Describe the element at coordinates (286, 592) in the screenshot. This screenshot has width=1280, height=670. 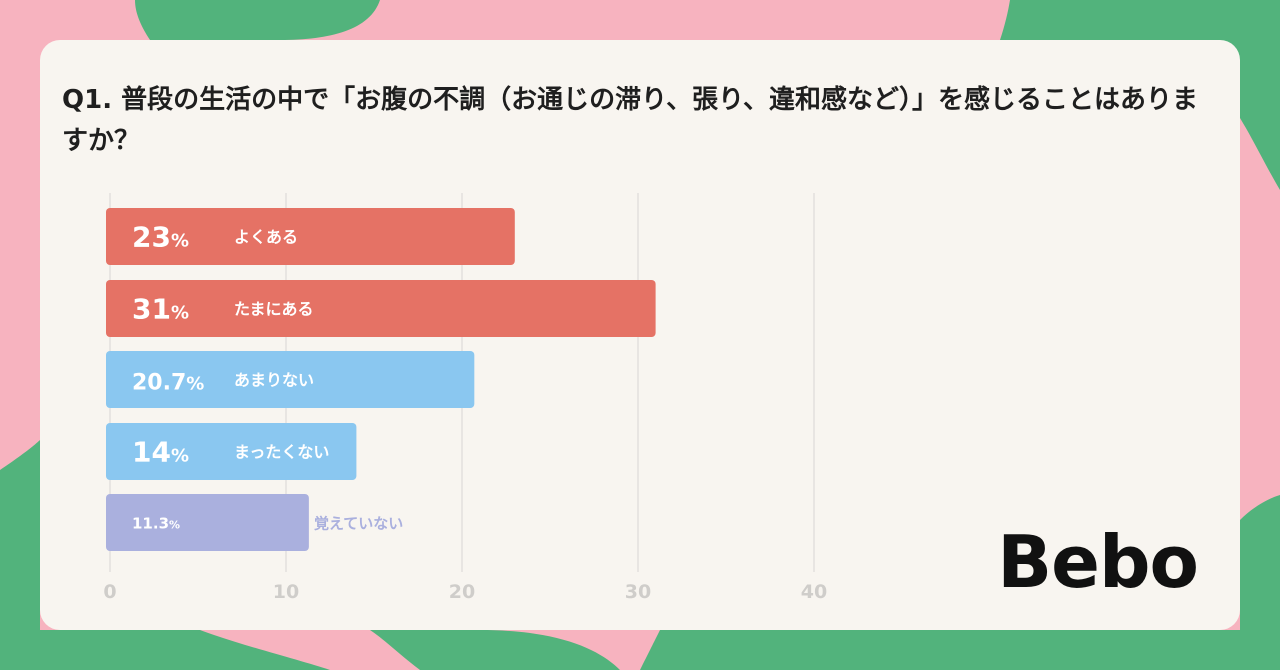
I see `x-tick-label: 10` at that location.